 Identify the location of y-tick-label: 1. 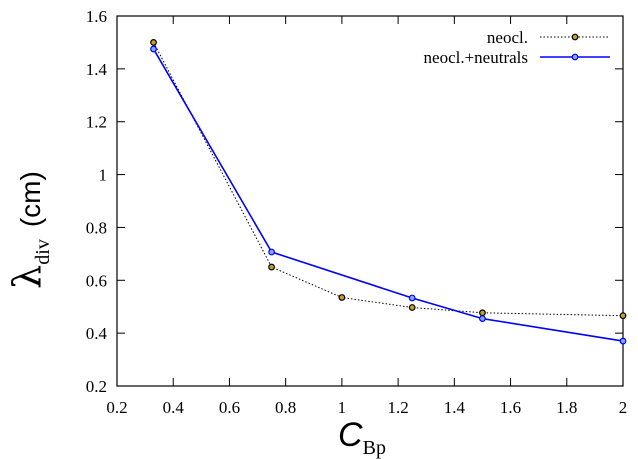
(103, 175).